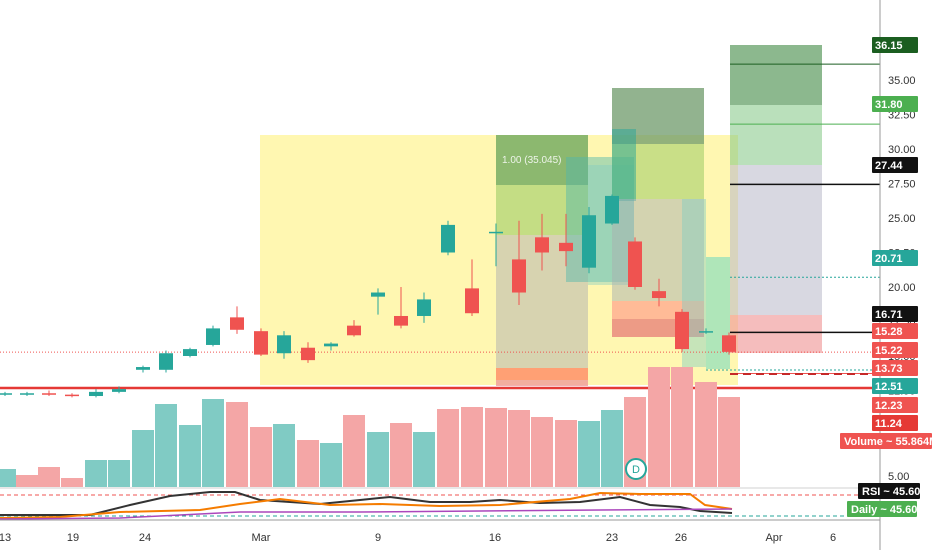 Image resolution: width=932 pixels, height=550 pixels. What do you see at coordinates (612, 538) in the screenshot?
I see `x-tick-label: 23` at bounding box center [612, 538].